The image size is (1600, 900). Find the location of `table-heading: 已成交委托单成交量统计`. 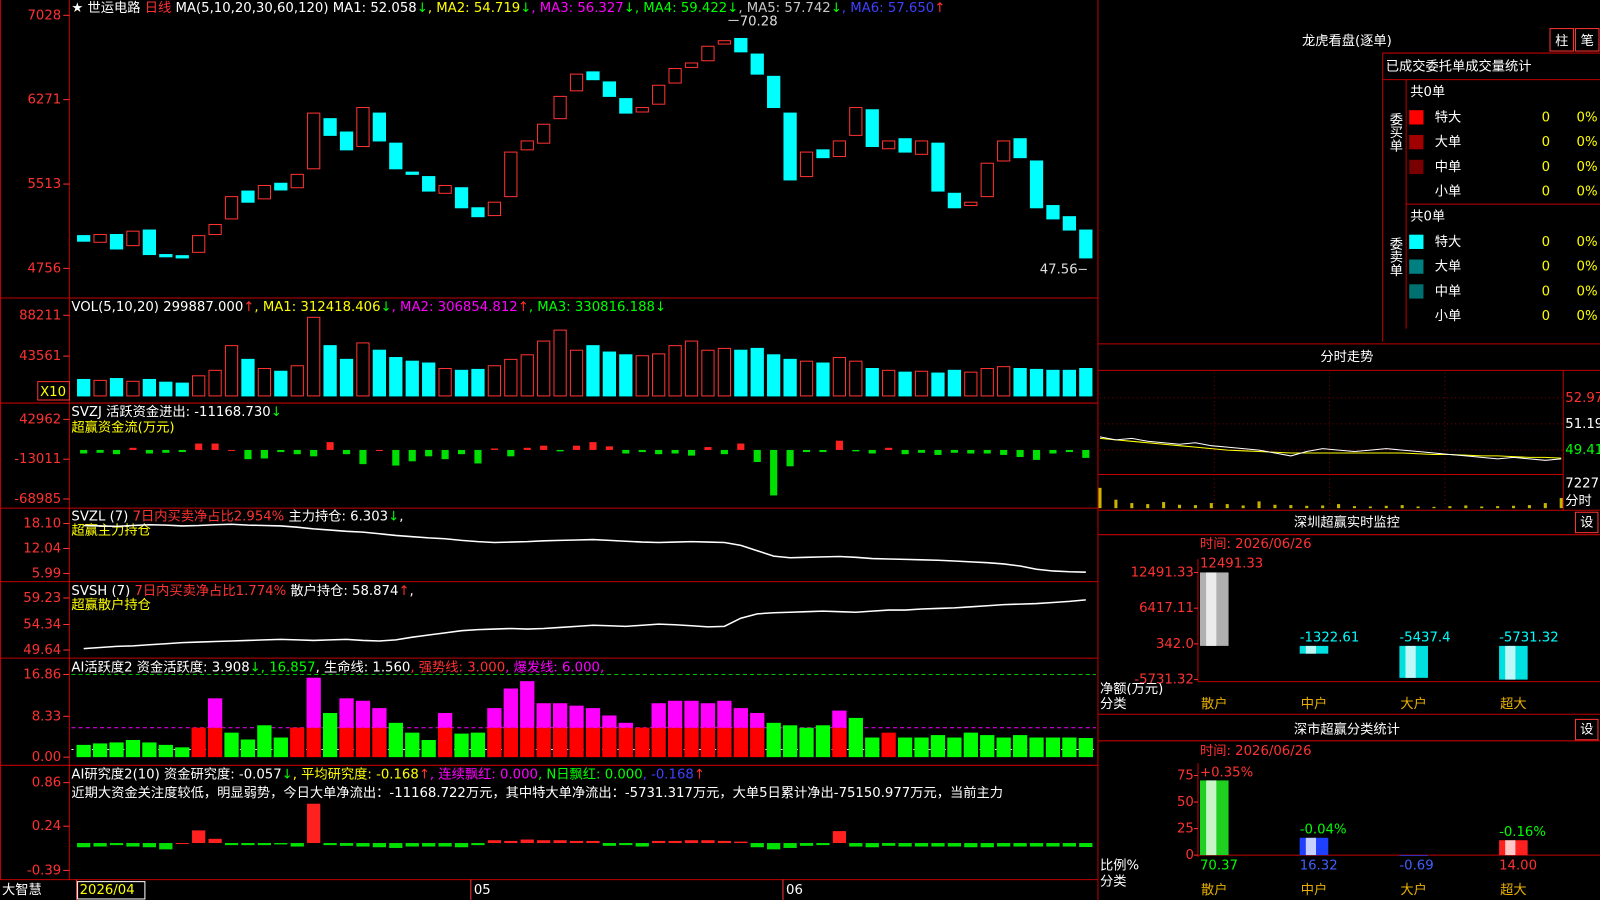

table-heading: 已成交委托单成交量统计 is located at coordinates (1459, 65).